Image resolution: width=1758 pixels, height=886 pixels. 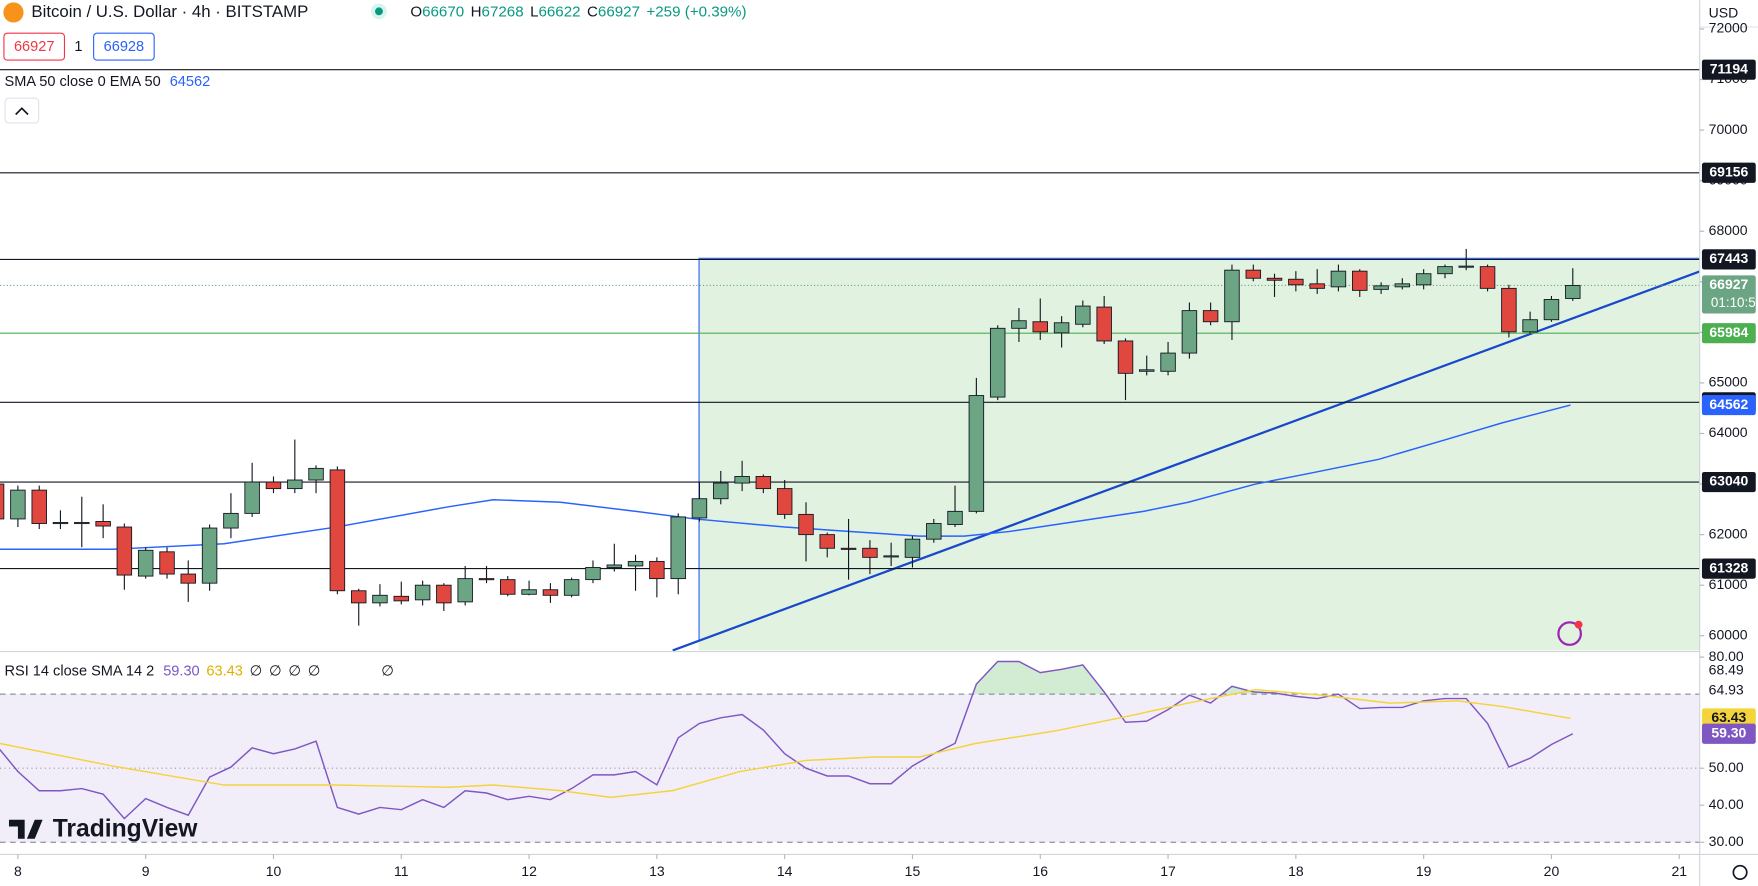 What do you see at coordinates (1679, 871) in the screenshot?
I see `x-tick-label: 21` at bounding box center [1679, 871].